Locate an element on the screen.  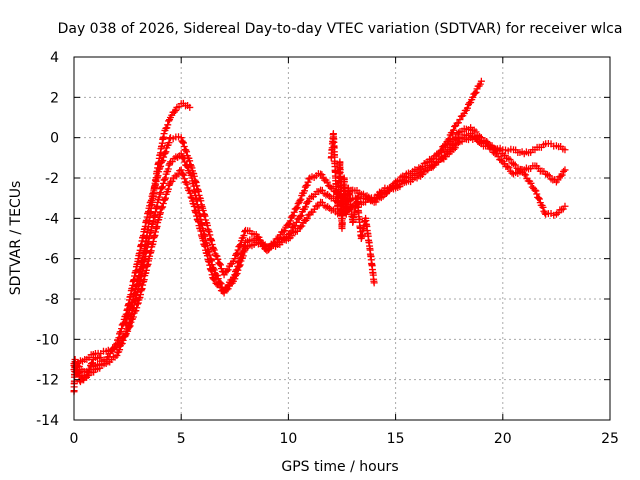
y-tick-label: -6 is located at coordinates (52, 260).